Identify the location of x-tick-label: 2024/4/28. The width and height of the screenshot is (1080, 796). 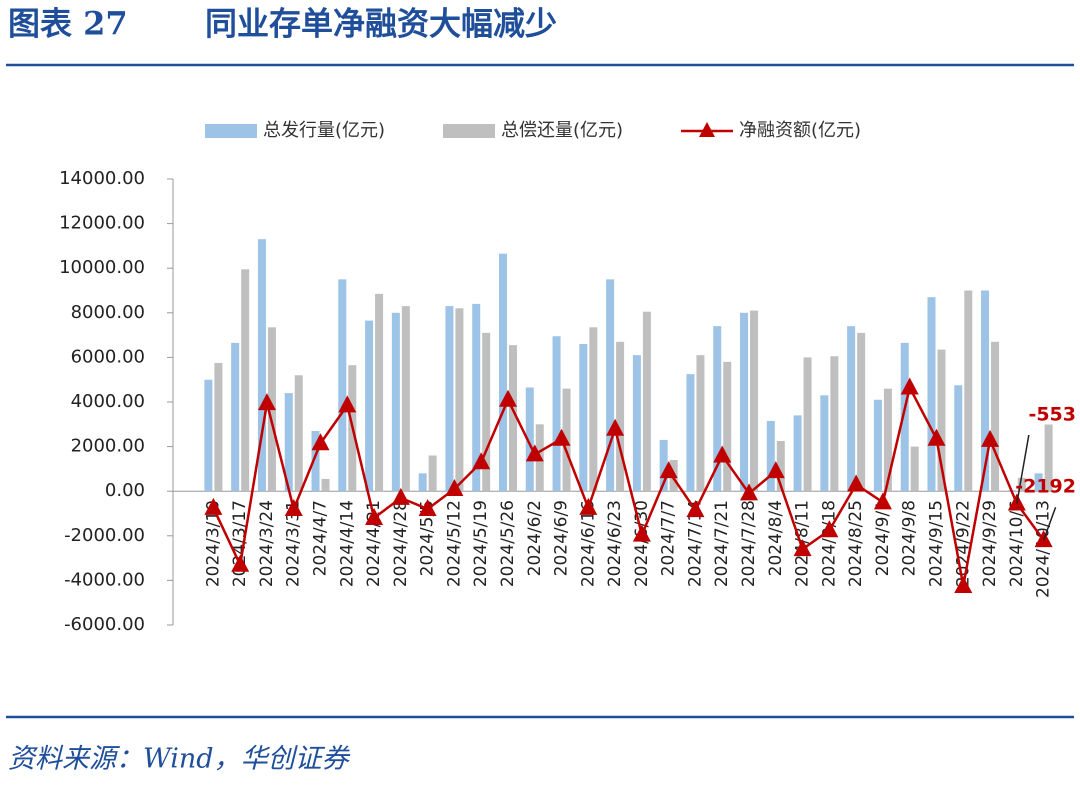
(401, 543).